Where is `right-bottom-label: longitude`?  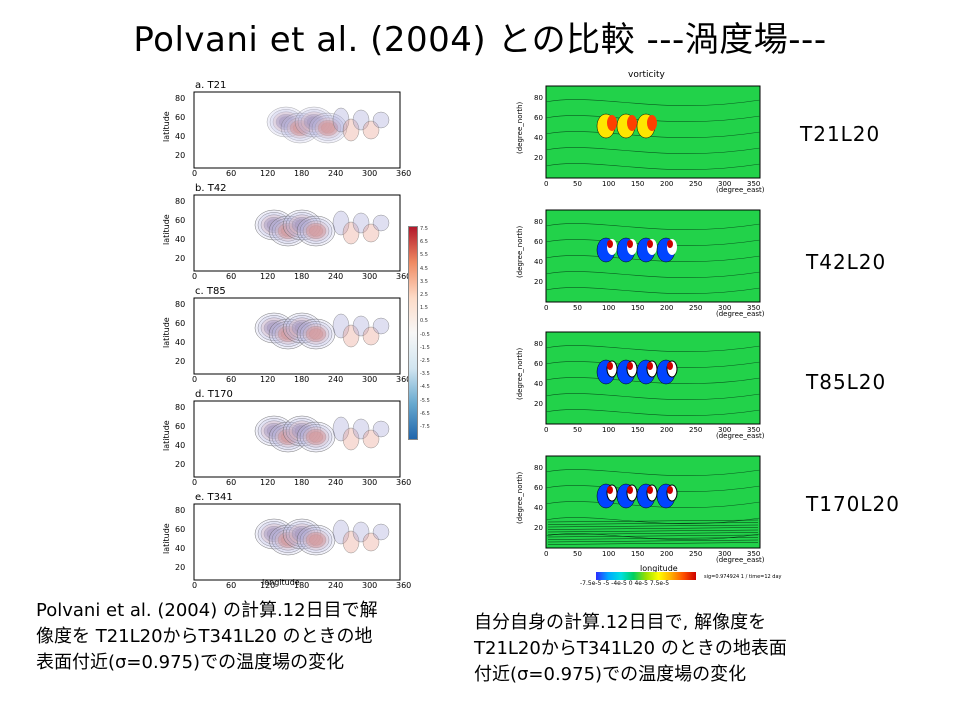 right-bottom-label: longitude is located at coordinates (659, 568).